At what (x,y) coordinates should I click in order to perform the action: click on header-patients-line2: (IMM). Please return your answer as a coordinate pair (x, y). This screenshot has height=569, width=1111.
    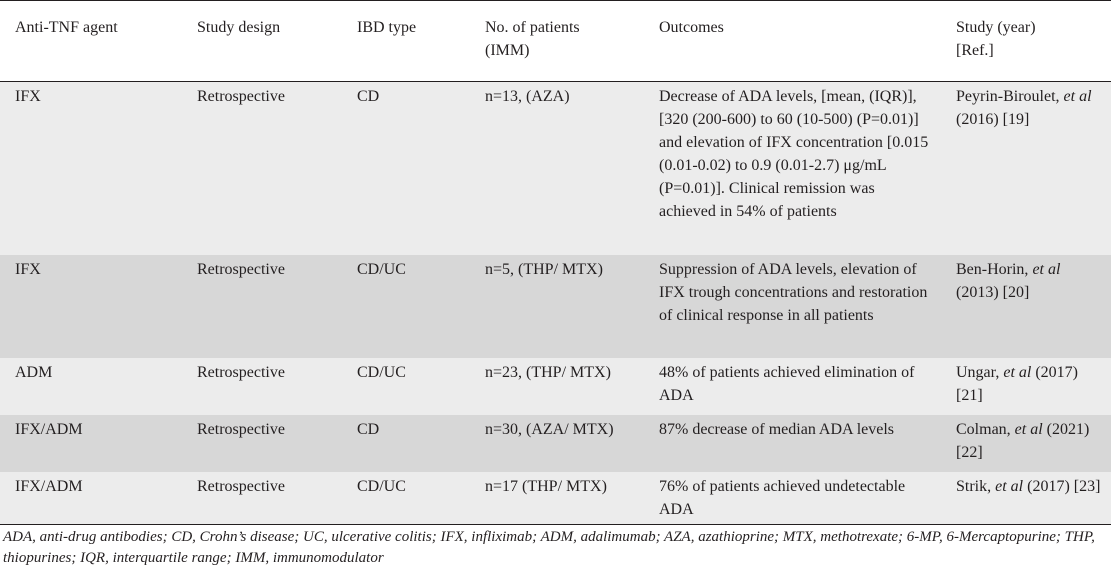
    Looking at the image, I should click on (507, 50).